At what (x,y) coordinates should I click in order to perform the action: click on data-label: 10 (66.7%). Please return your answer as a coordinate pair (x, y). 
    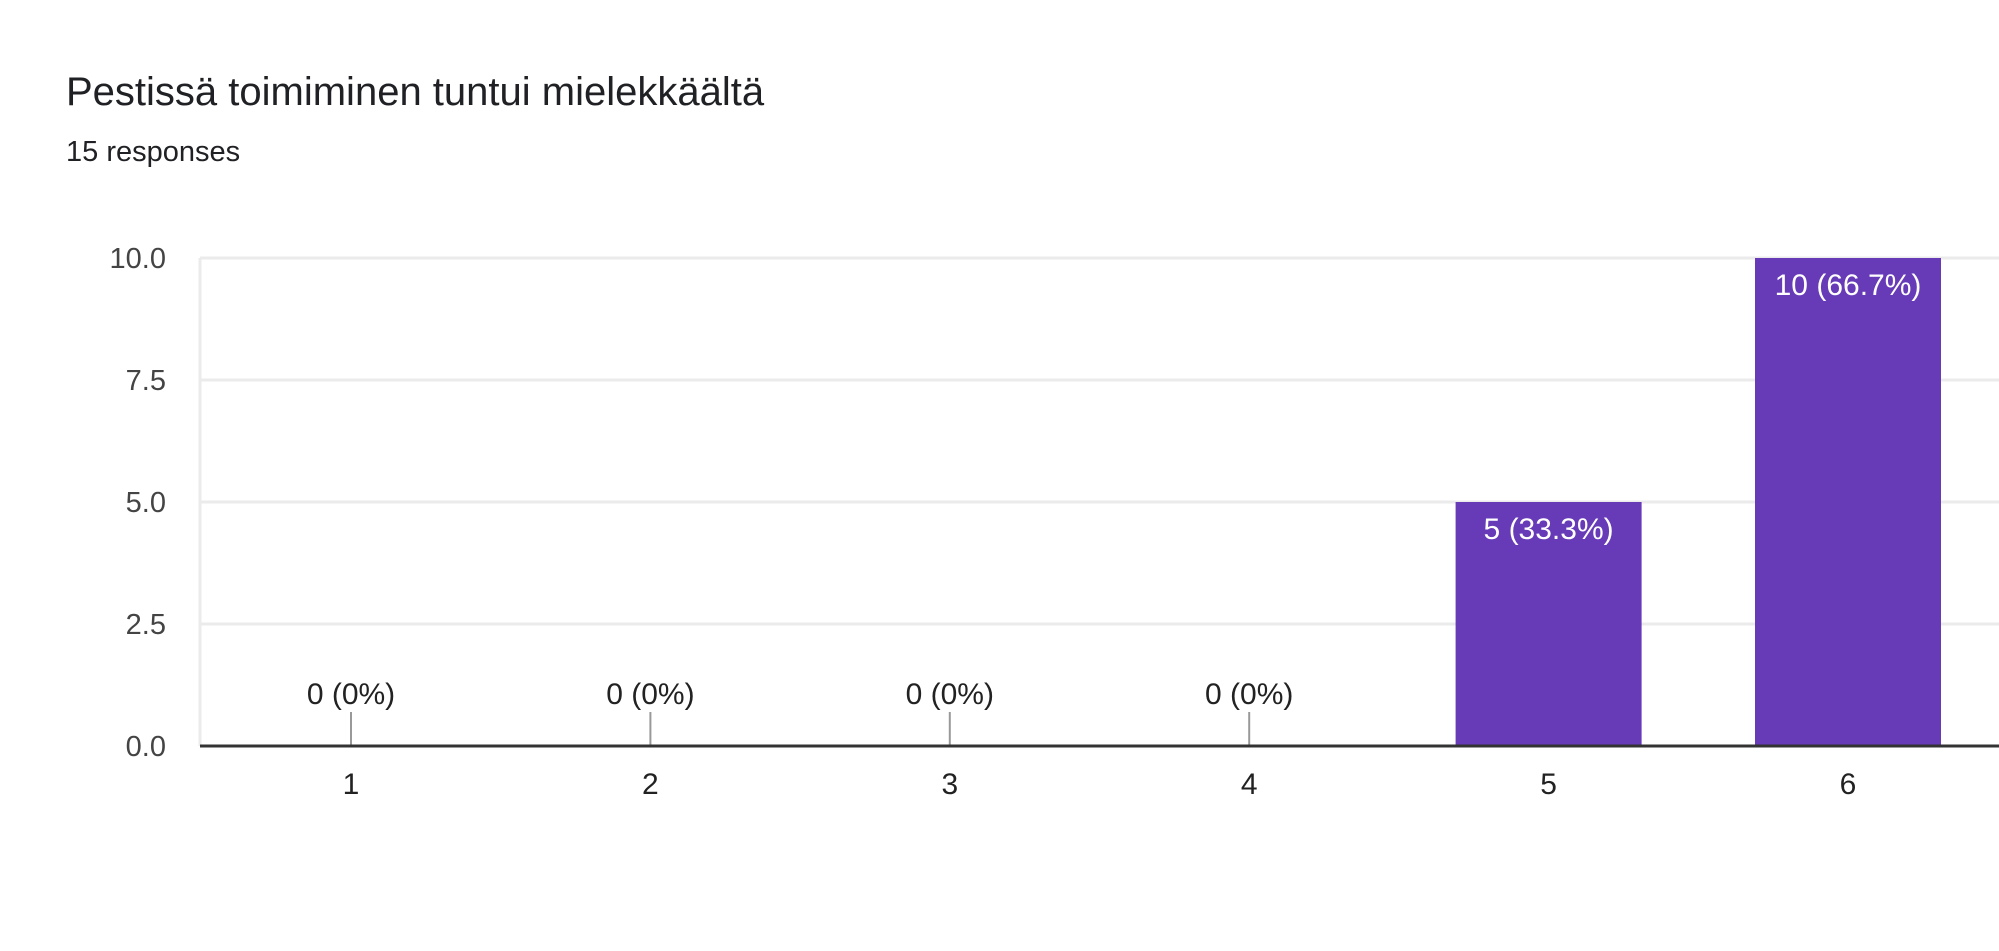
    Looking at the image, I should click on (1848, 285).